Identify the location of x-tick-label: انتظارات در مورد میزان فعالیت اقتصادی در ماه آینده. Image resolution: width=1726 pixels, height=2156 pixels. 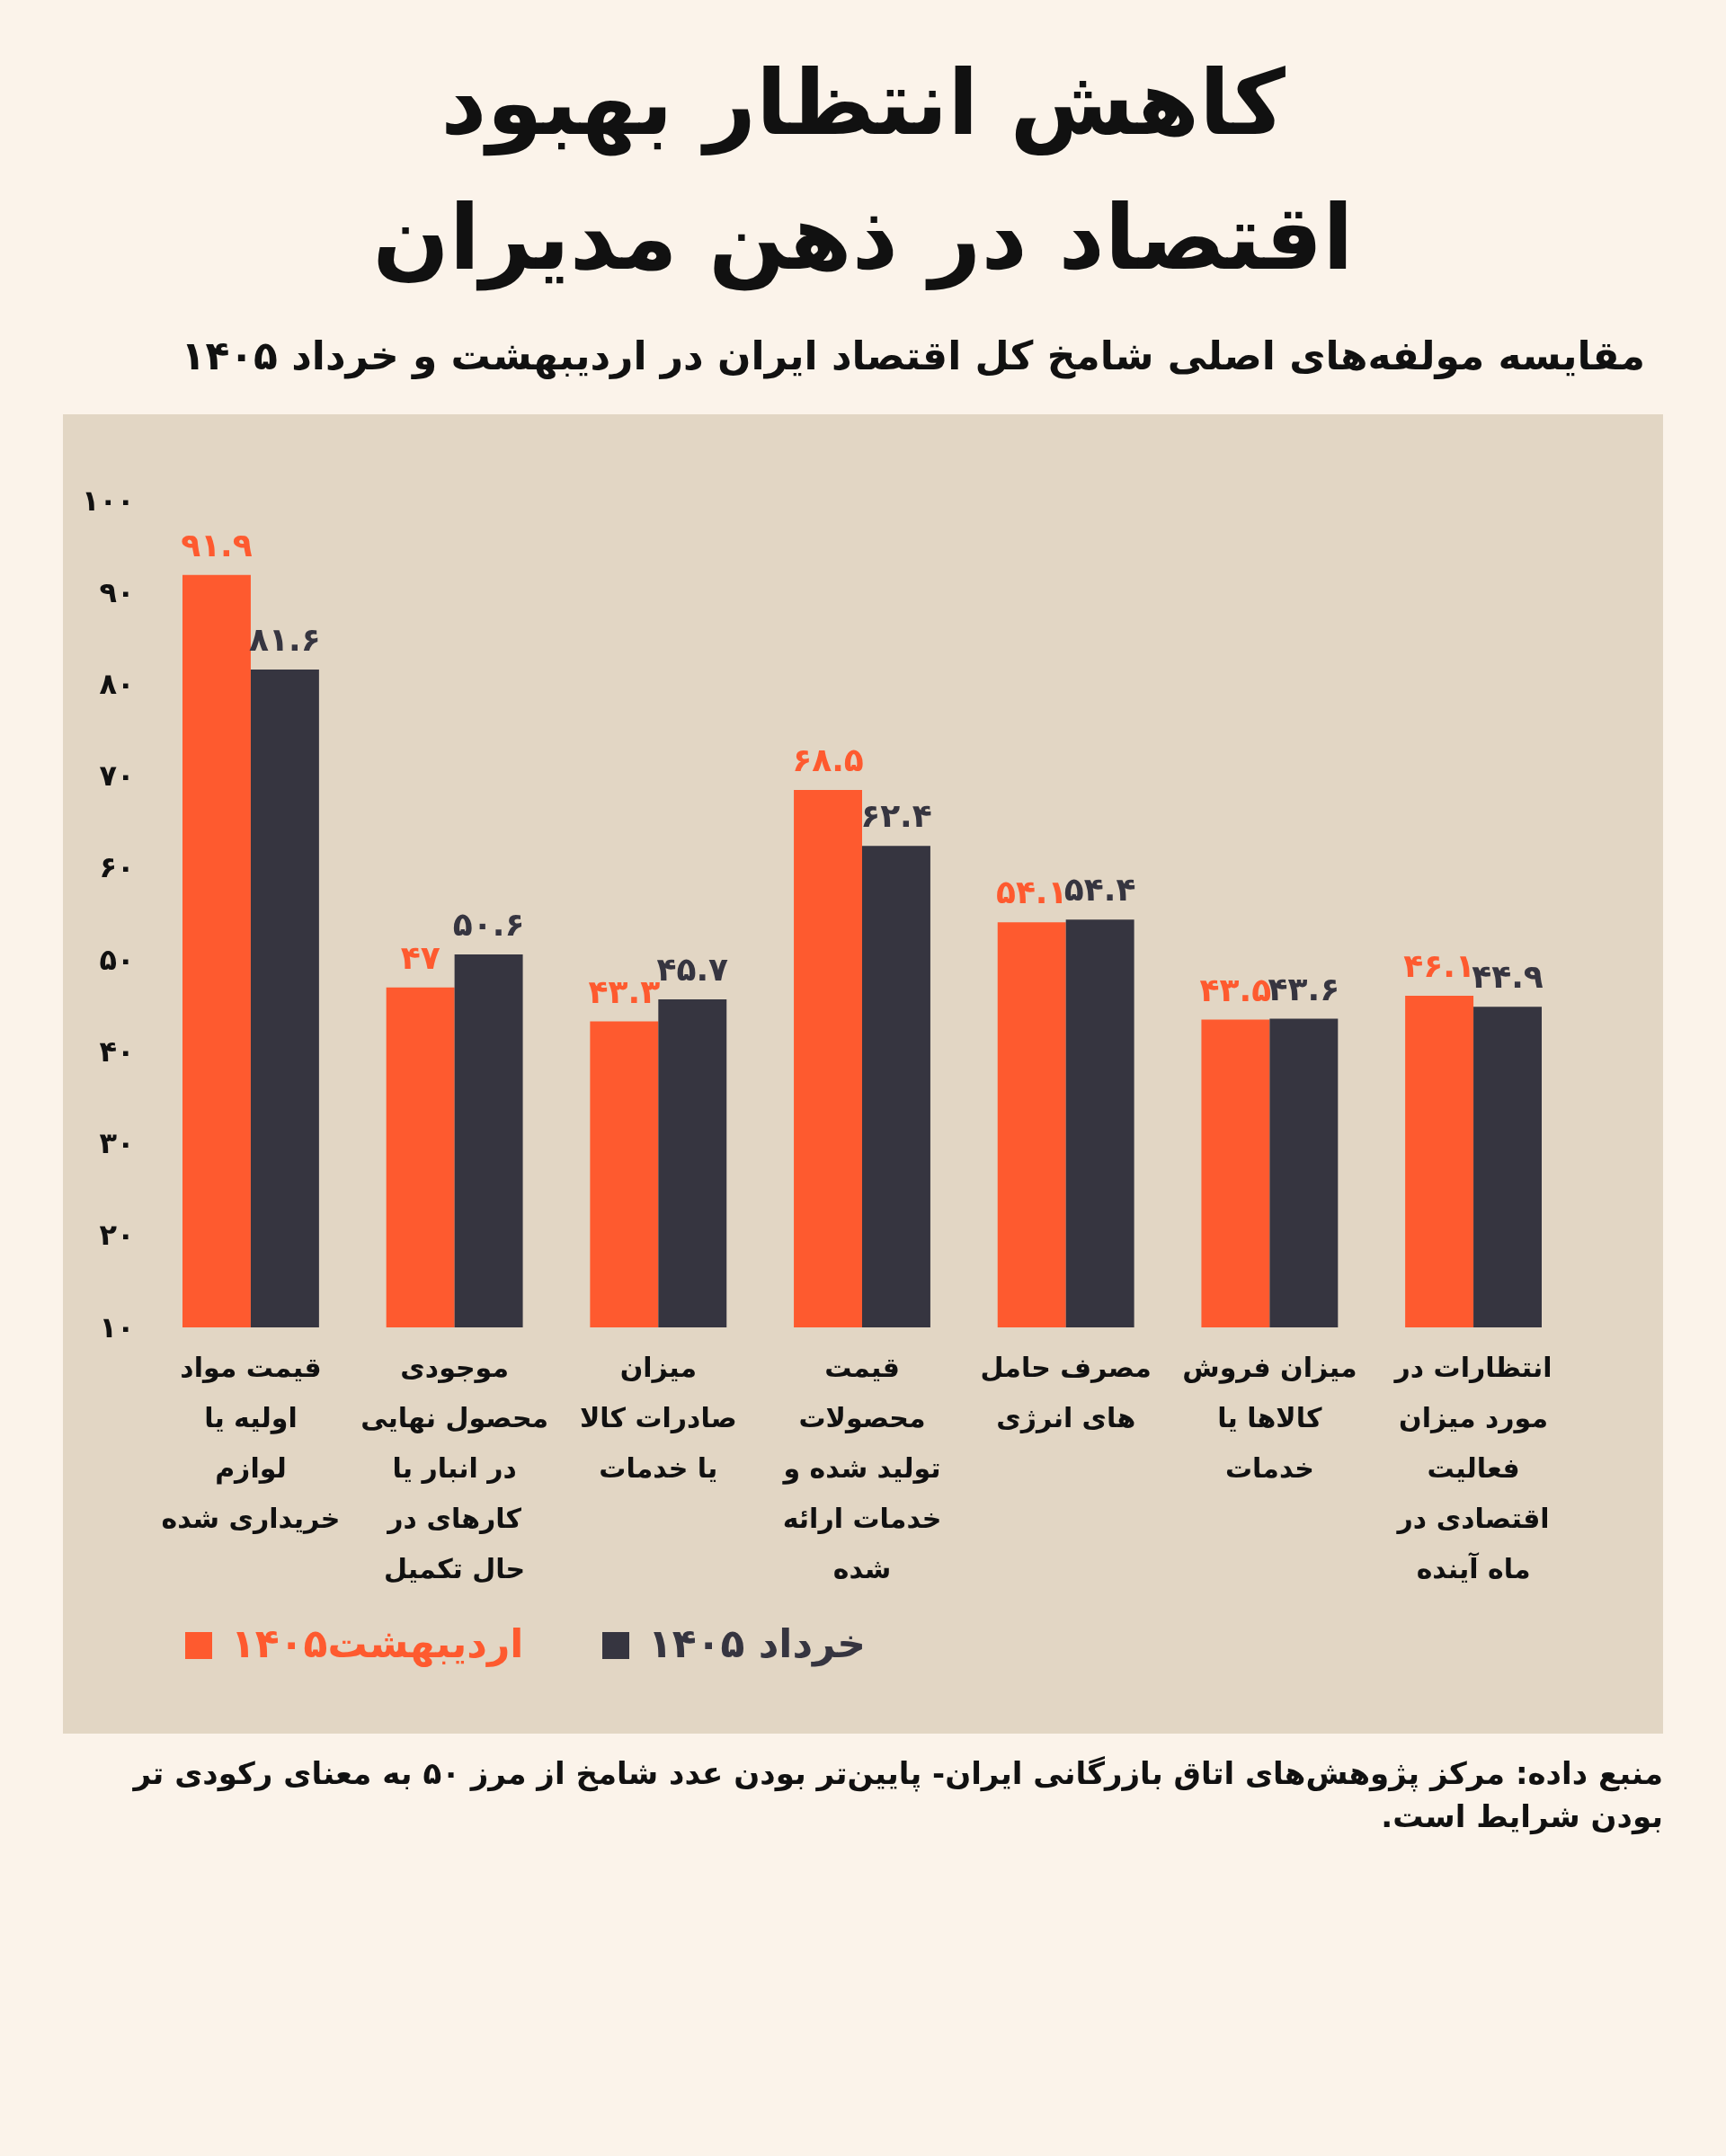
(1472, 1467).